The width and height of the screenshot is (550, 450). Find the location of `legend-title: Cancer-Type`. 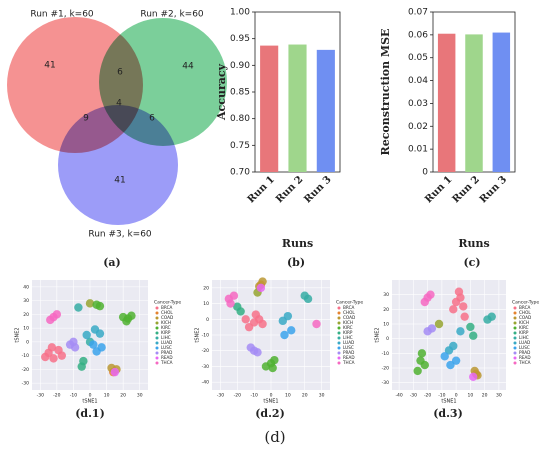

legend-title: Cancer-Type is located at coordinates (349, 303).